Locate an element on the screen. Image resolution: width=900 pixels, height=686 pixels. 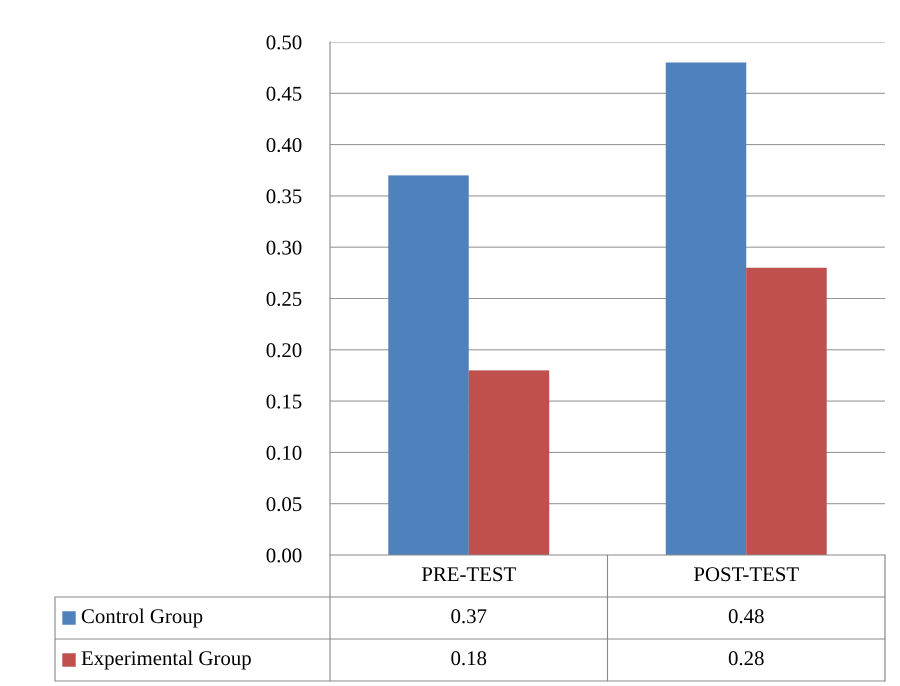
y-tick-label: 0.05 is located at coordinates (284, 504).